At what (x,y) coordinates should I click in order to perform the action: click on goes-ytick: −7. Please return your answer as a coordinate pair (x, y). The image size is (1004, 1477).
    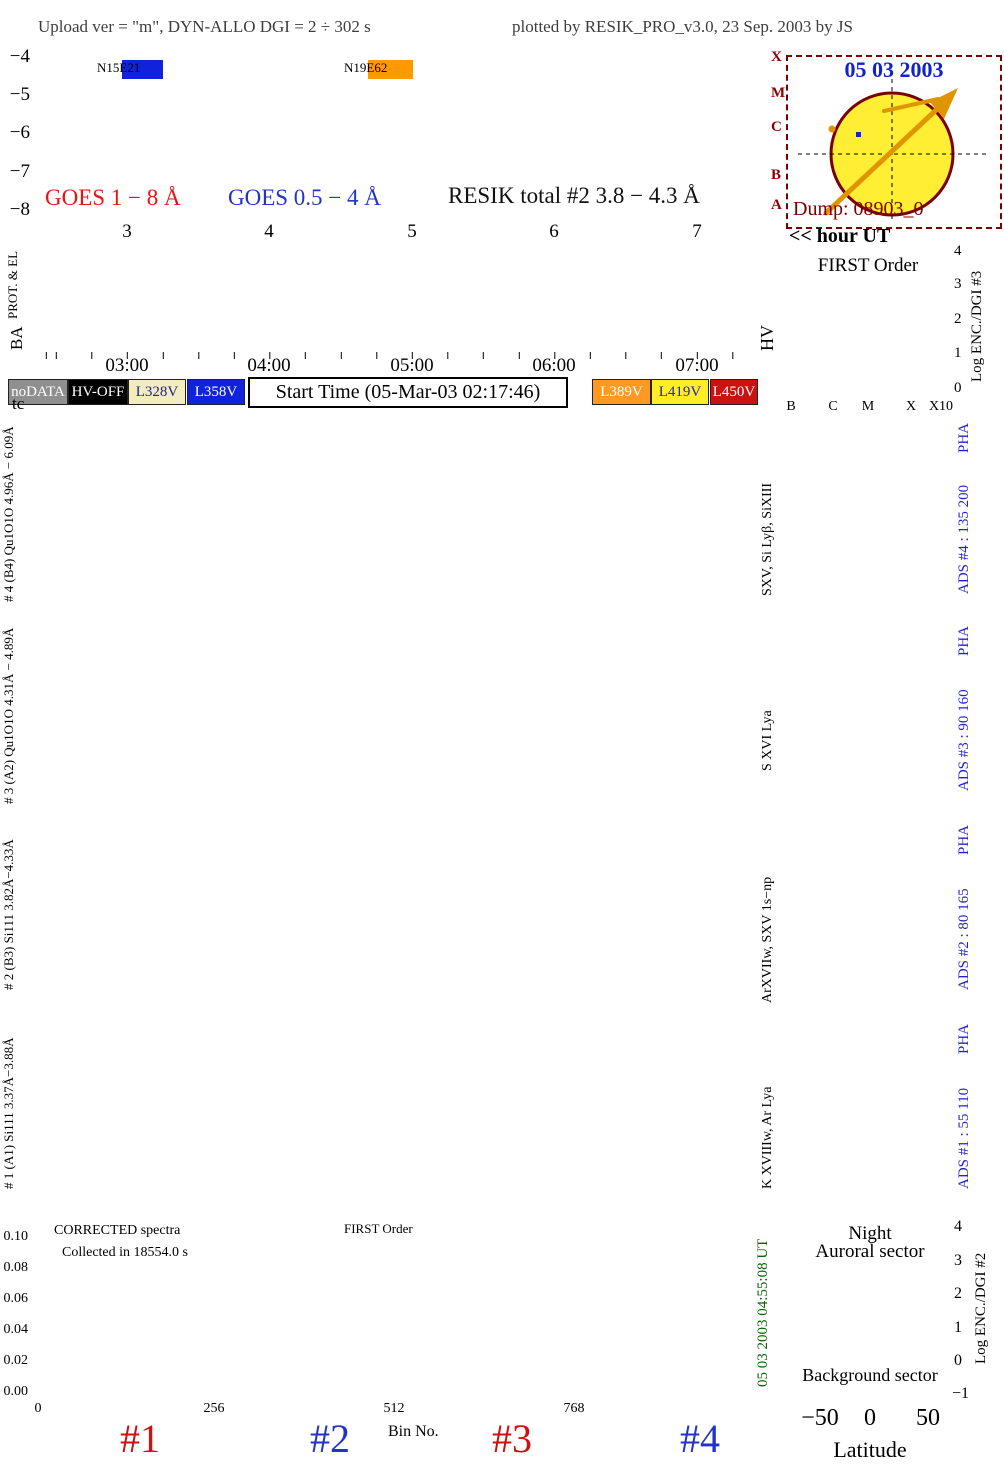
    Looking at the image, I should click on (19, 171).